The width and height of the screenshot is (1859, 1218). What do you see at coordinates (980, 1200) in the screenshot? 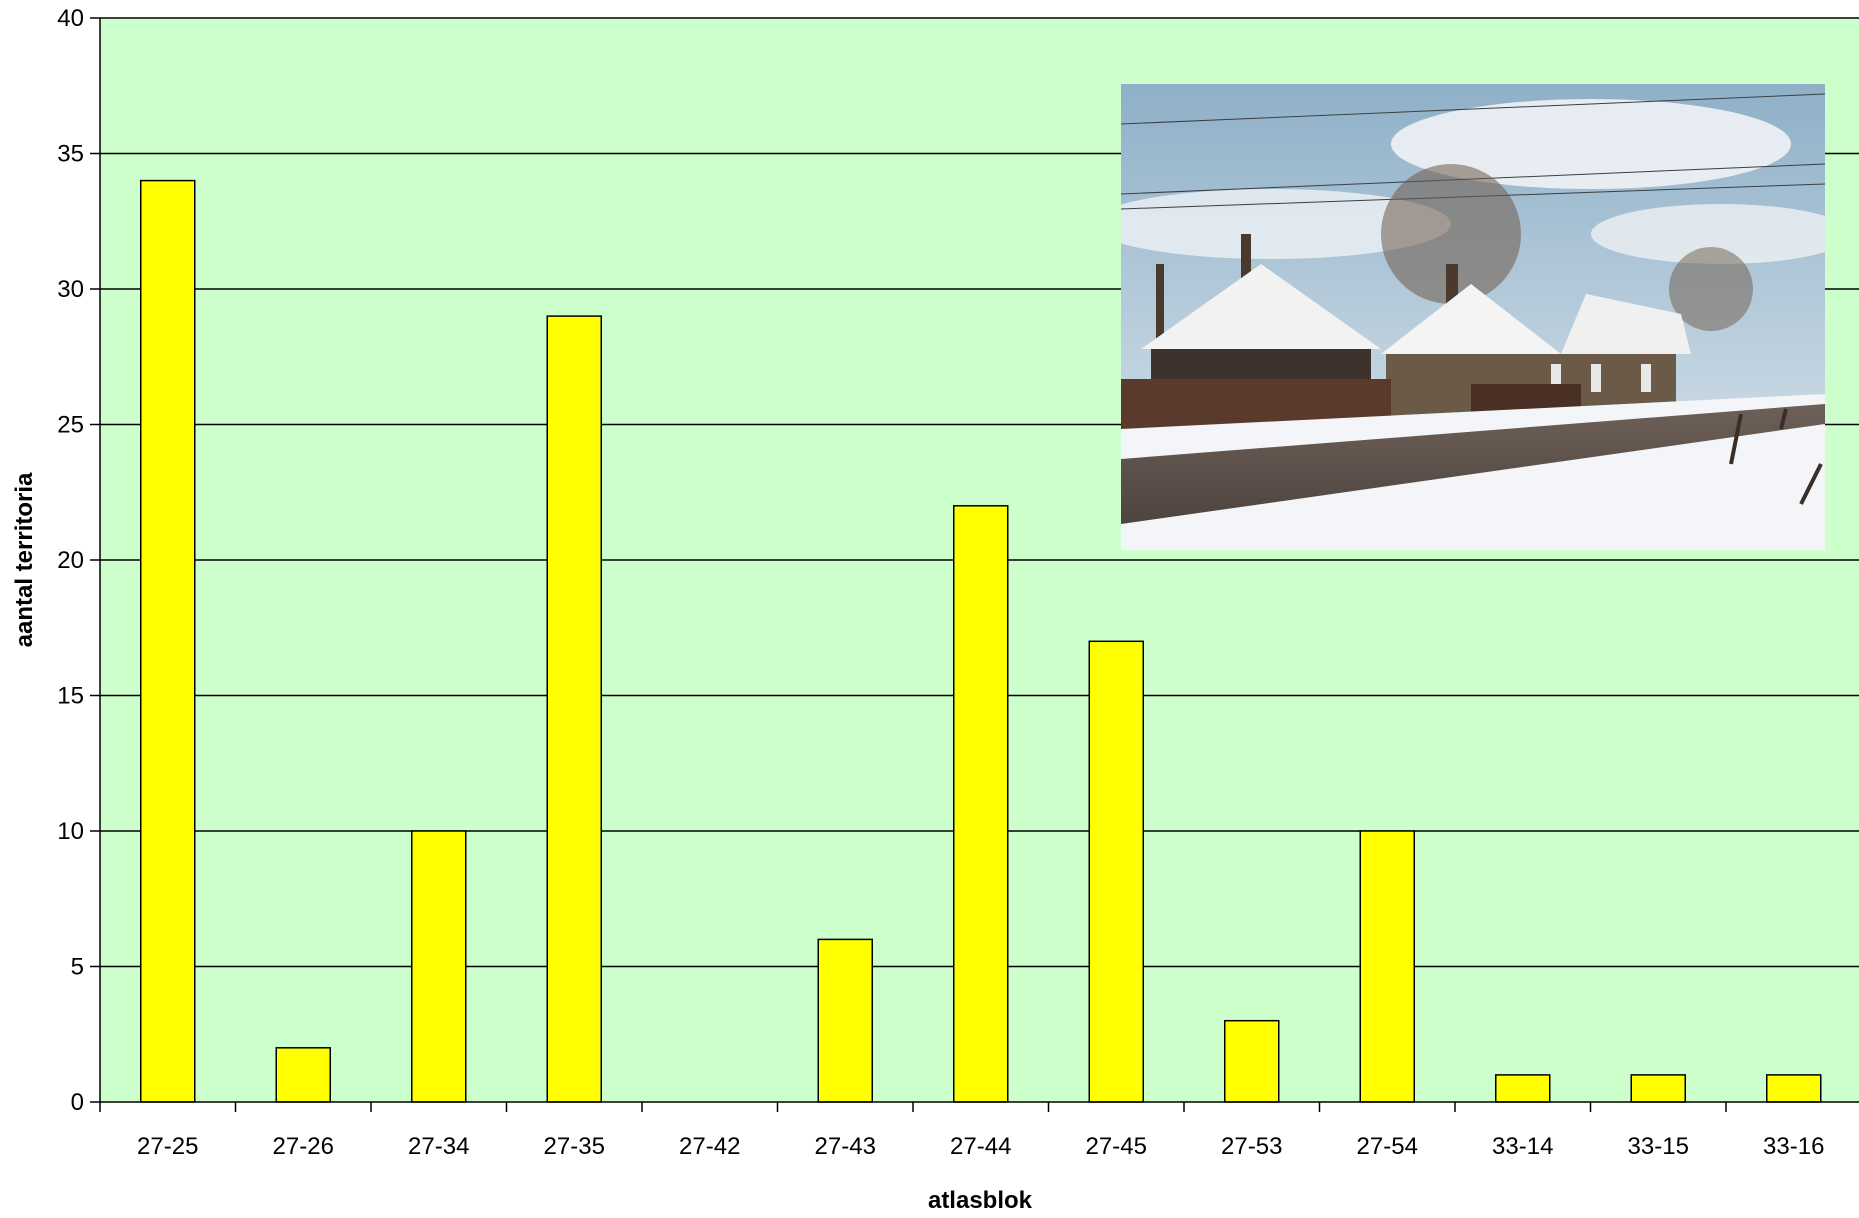
I see `x-axis-title: atlasblok` at bounding box center [980, 1200].